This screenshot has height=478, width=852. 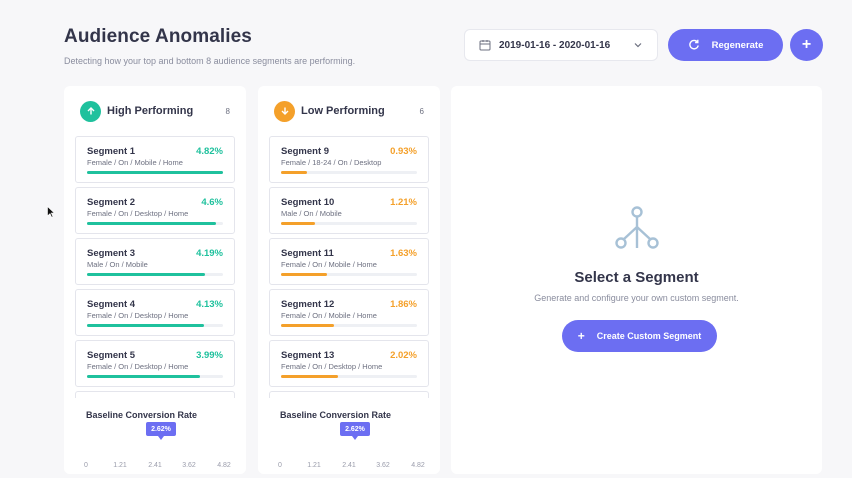 I want to click on segment-card: Segment 3 Male / On / Mobile 4.19%, so click(x=155, y=261).